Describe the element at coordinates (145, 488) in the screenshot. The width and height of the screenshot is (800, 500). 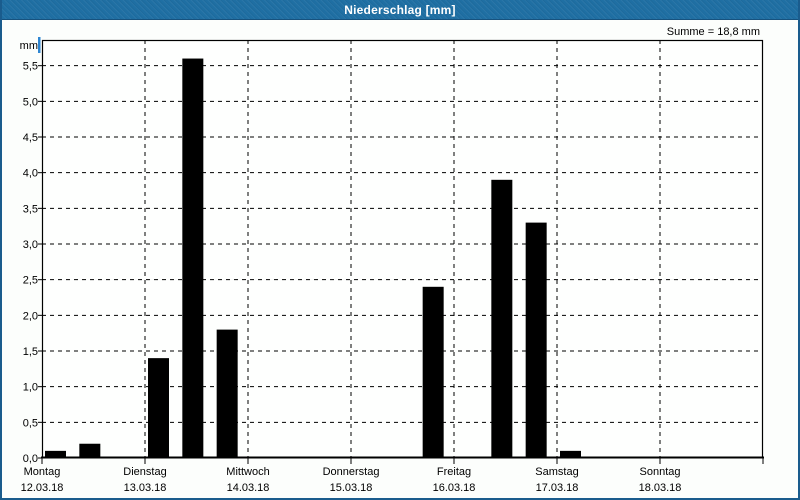
I see `x-date-label: 13.03.18` at that location.